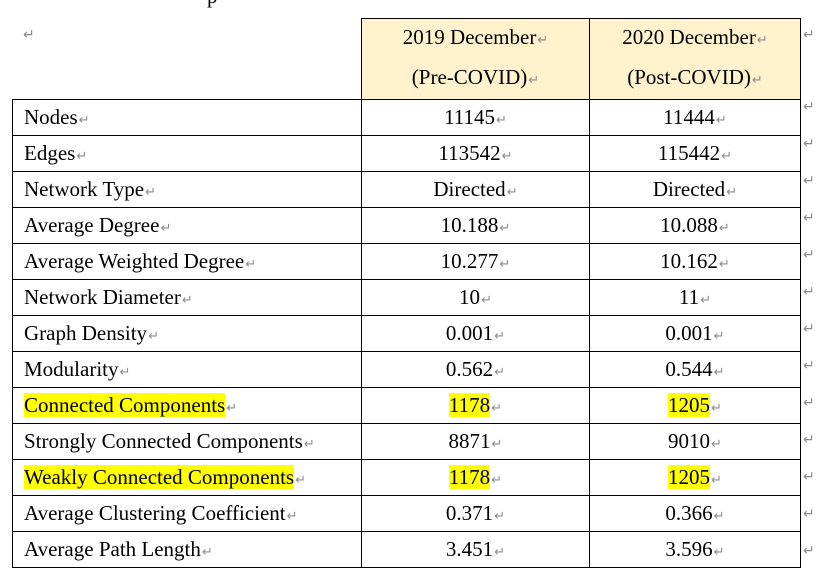  I want to click on post-text: 0.544, so click(689, 369).